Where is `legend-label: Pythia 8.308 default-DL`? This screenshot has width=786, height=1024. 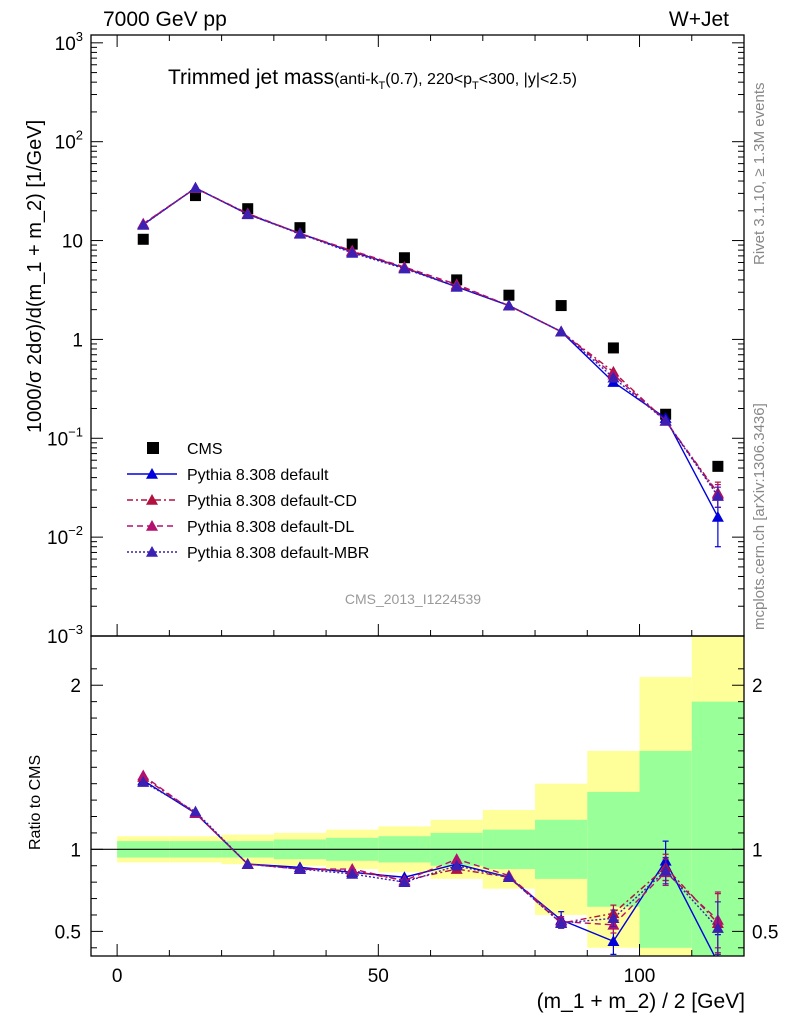 legend-label: Pythia 8.308 default-DL is located at coordinates (270, 527).